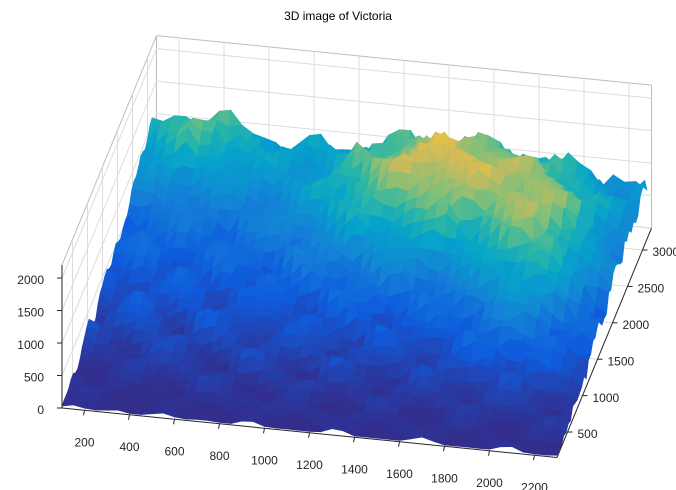  Describe the element at coordinates (651, 289) in the screenshot. I see `y-tick-label: 2500` at that location.